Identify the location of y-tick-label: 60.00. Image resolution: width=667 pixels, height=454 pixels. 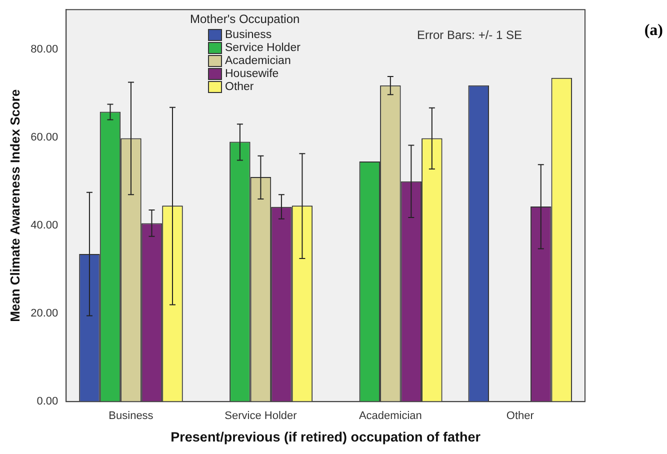
(44, 137).